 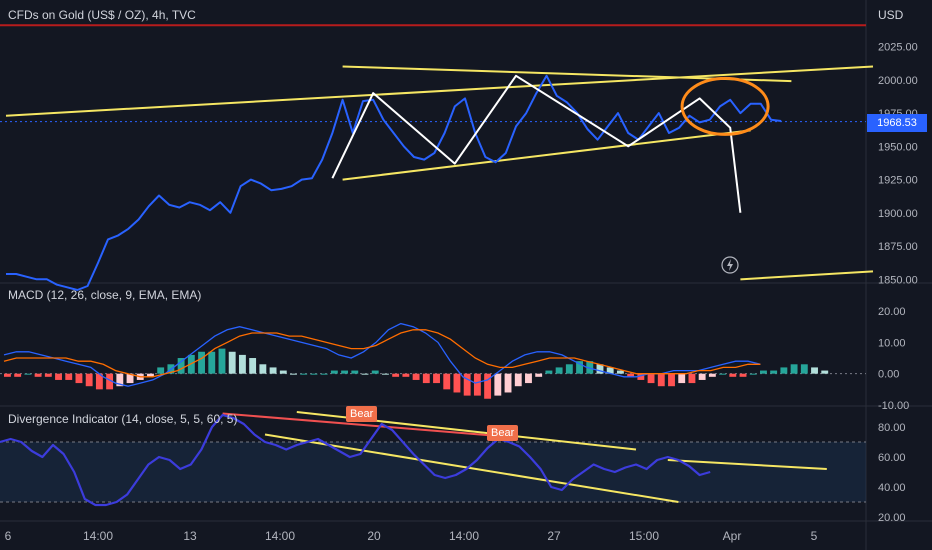 I want to click on time-tick-label: 15:00, so click(x=644, y=536).